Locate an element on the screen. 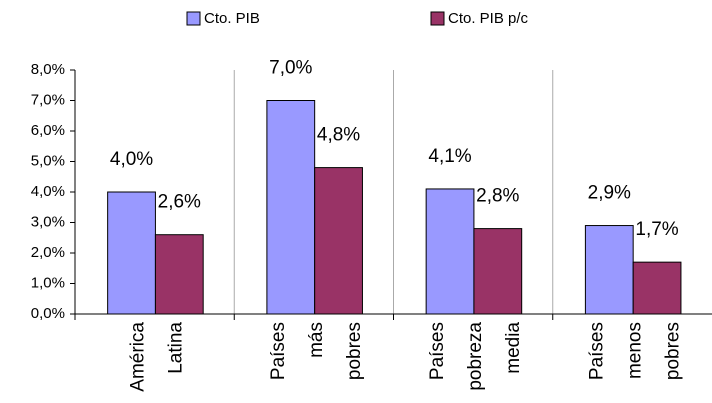 Image resolution: width=712 pixels, height=403 pixels. value-label: 2,6% is located at coordinates (179, 202).